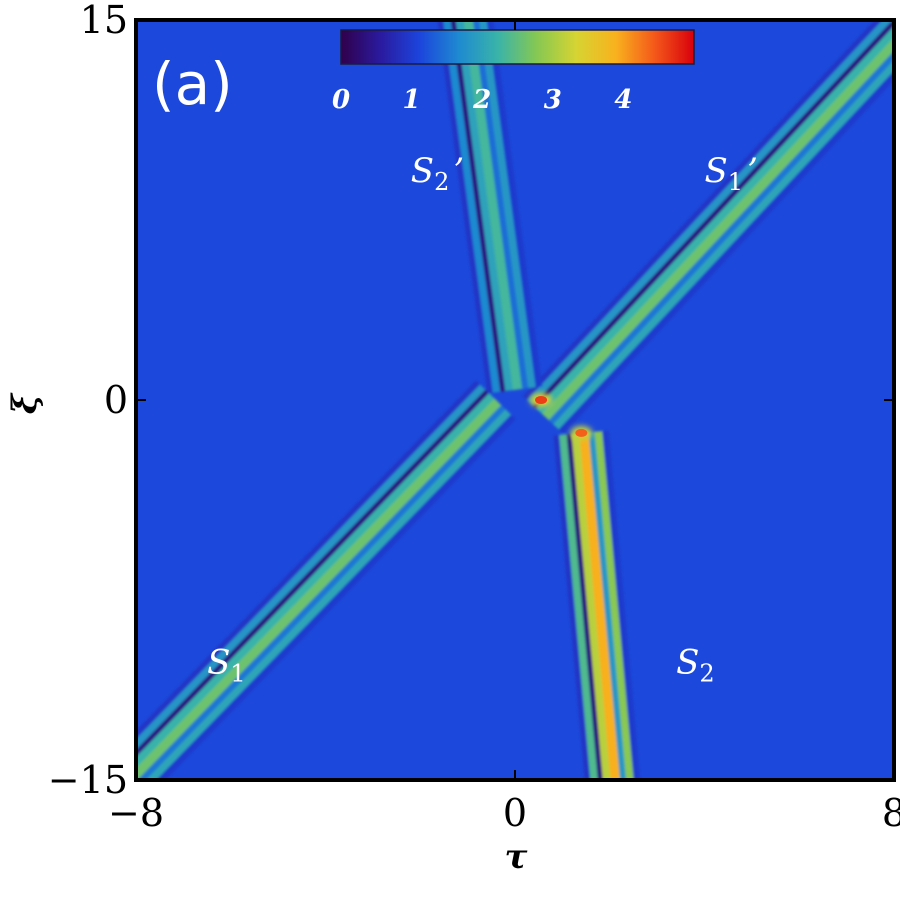  I want to click on x-tick-label: 8, so click(891, 813).